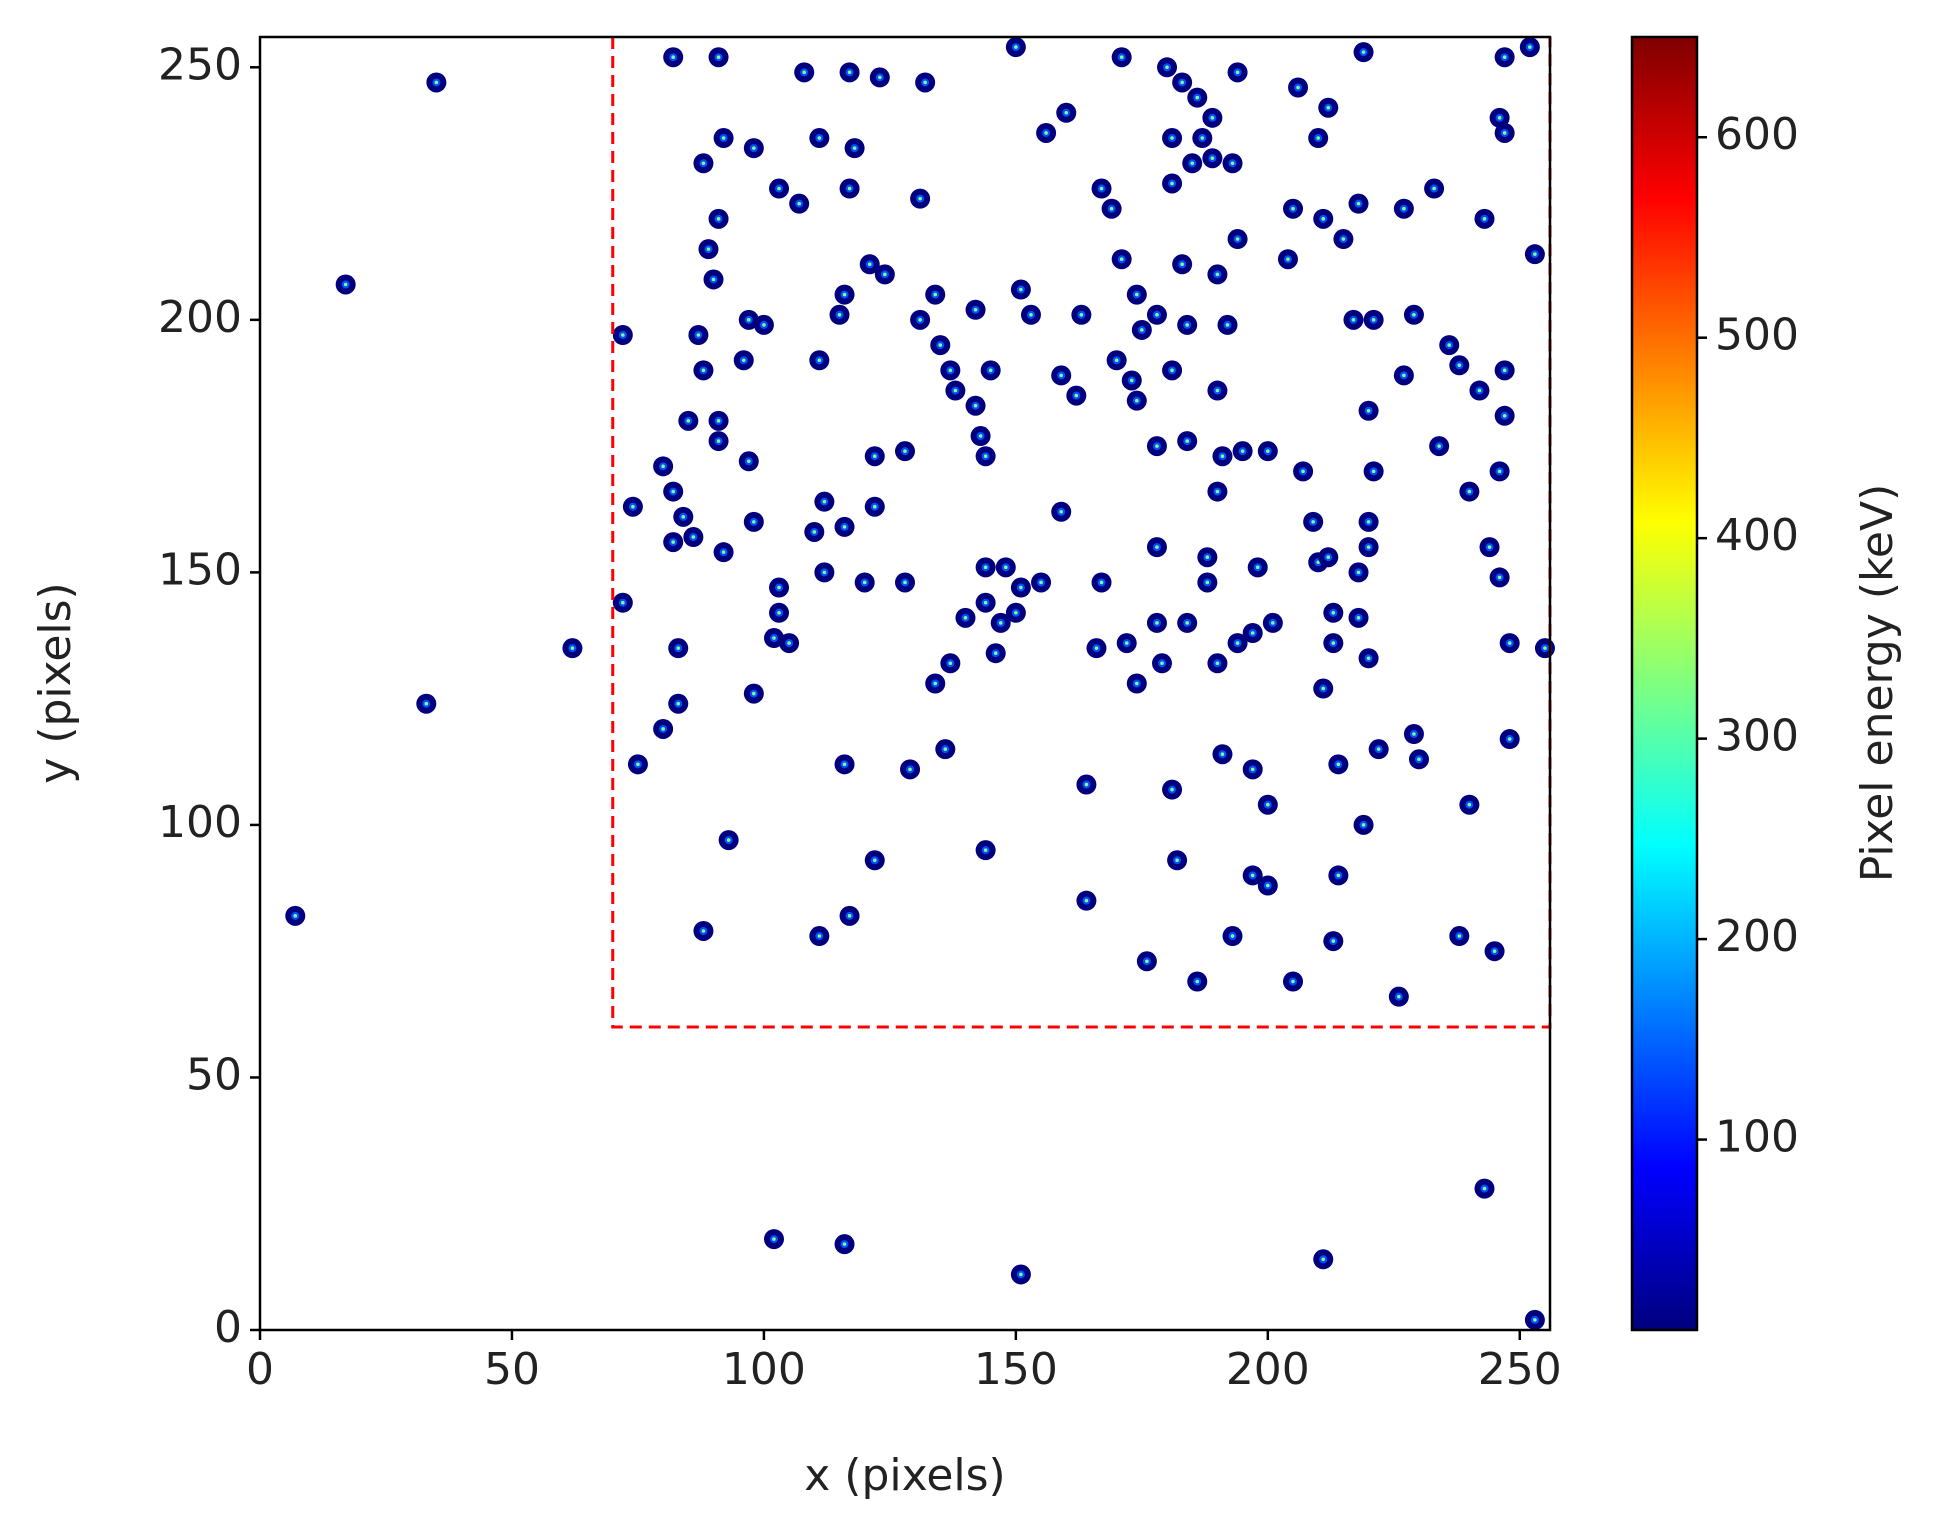  I want to click on colorbar-tick-label: 400, so click(1757, 535).